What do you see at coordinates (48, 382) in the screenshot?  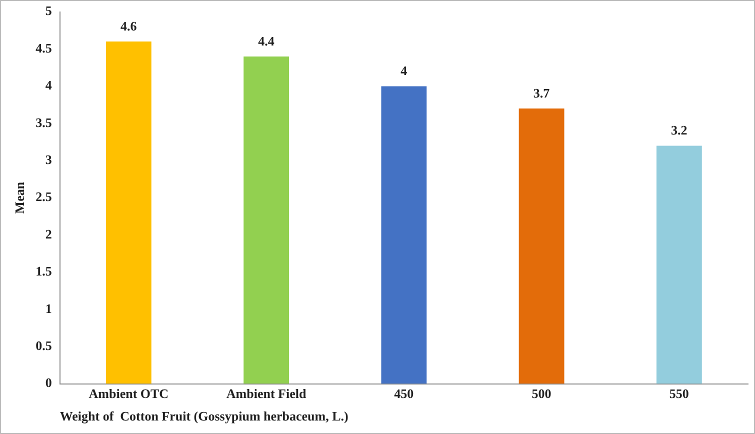 I see `y-tick-label: 0` at bounding box center [48, 382].